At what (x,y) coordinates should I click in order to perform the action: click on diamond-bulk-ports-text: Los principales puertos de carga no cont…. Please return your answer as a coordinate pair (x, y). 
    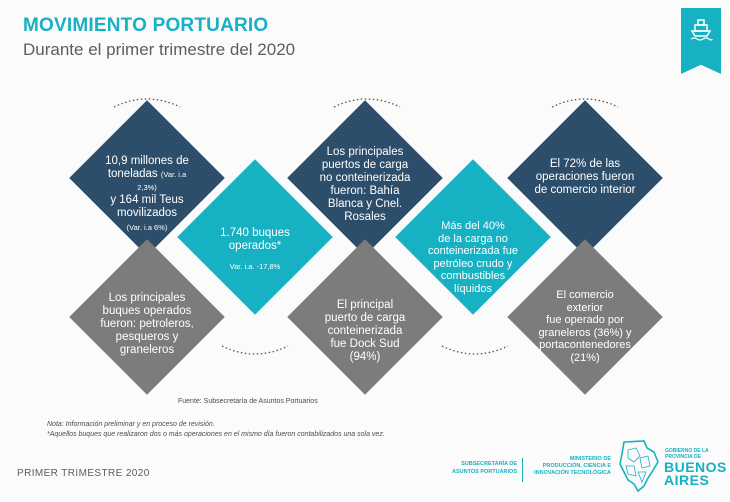
    Looking at the image, I should click on (365, 185).